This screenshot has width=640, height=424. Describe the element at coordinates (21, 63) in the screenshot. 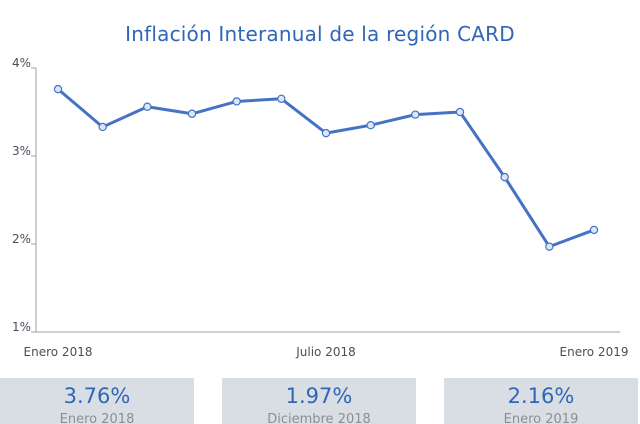

I see `y-tick-label: 4%` at that location.